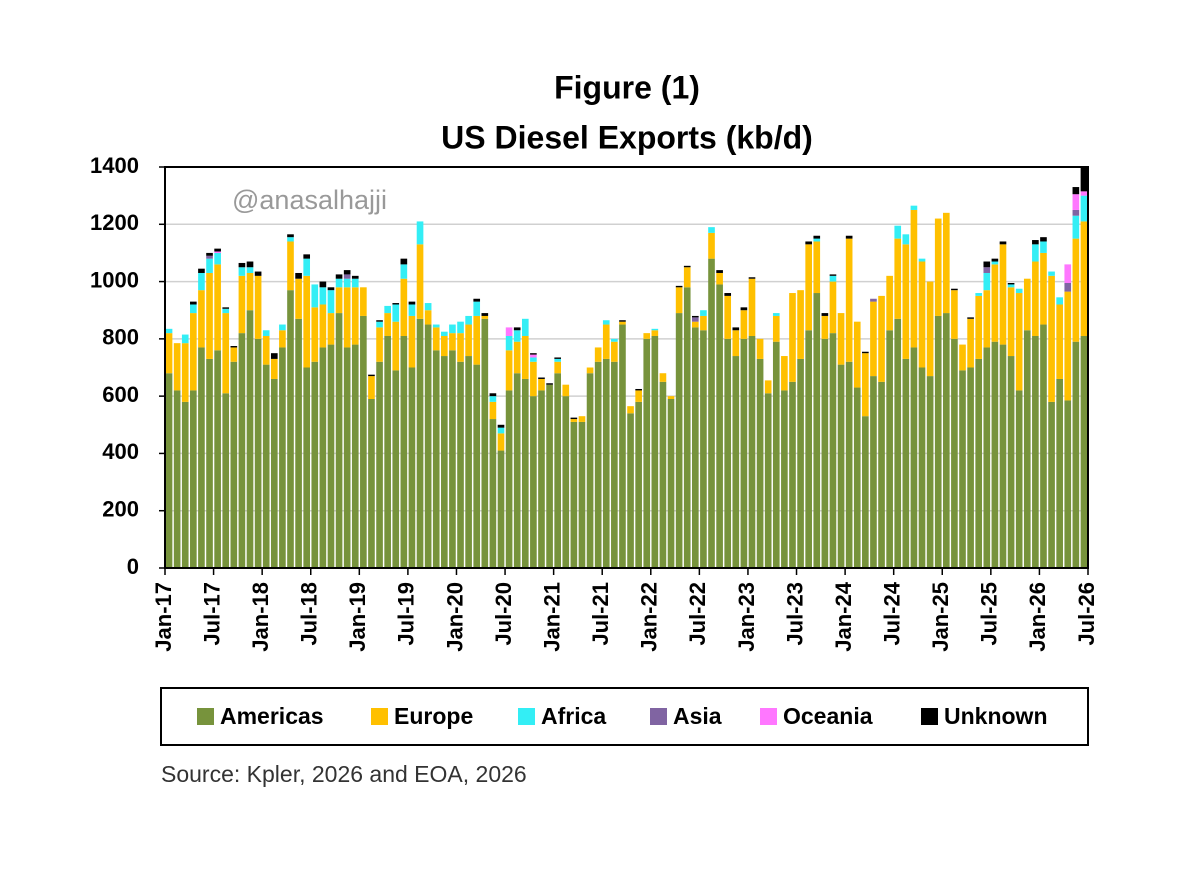  What do you see at coordinates (1086, 614) in the screenshot?
I see `x-tick-label: Jul-26` at bounding box center [1086, 614].